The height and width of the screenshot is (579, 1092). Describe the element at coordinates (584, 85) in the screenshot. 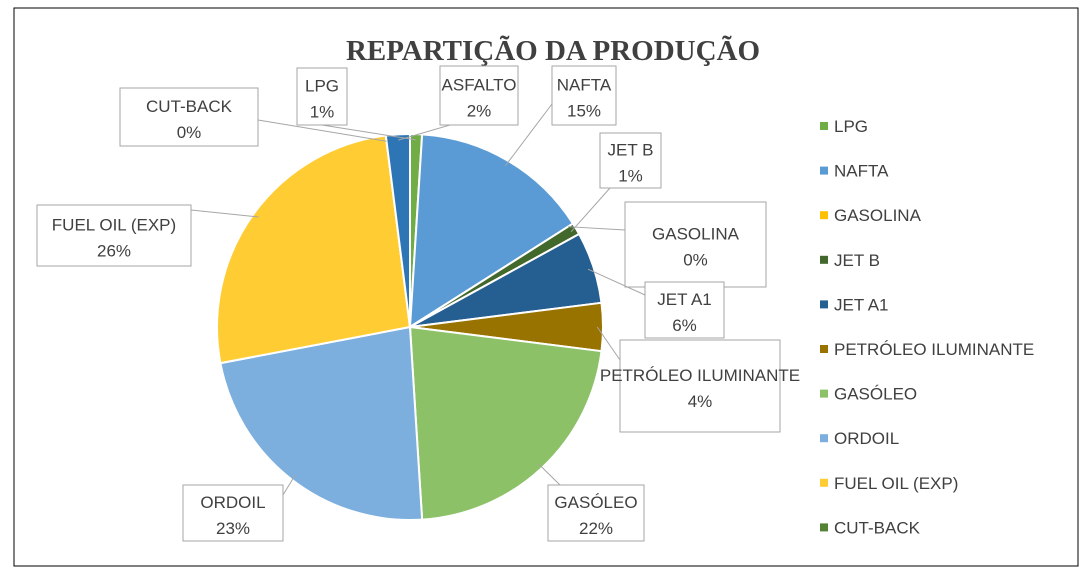

I see `data-label-category: NAFTA` at that location.